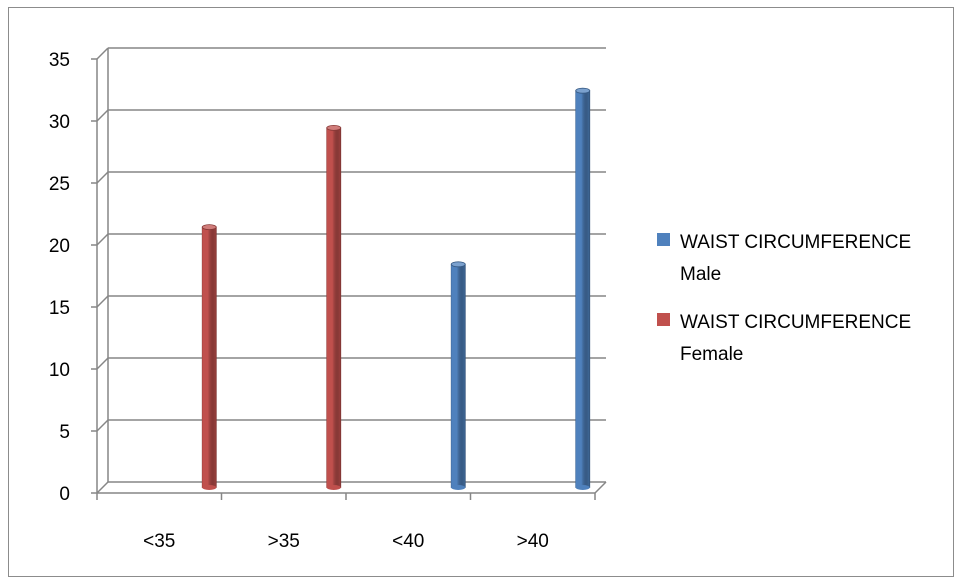 The image size is (959, 582). What do you see at coordinates (64, 494) in the screenshot?
I see `y-tick-label: 0` at bounding box center [64, 494].